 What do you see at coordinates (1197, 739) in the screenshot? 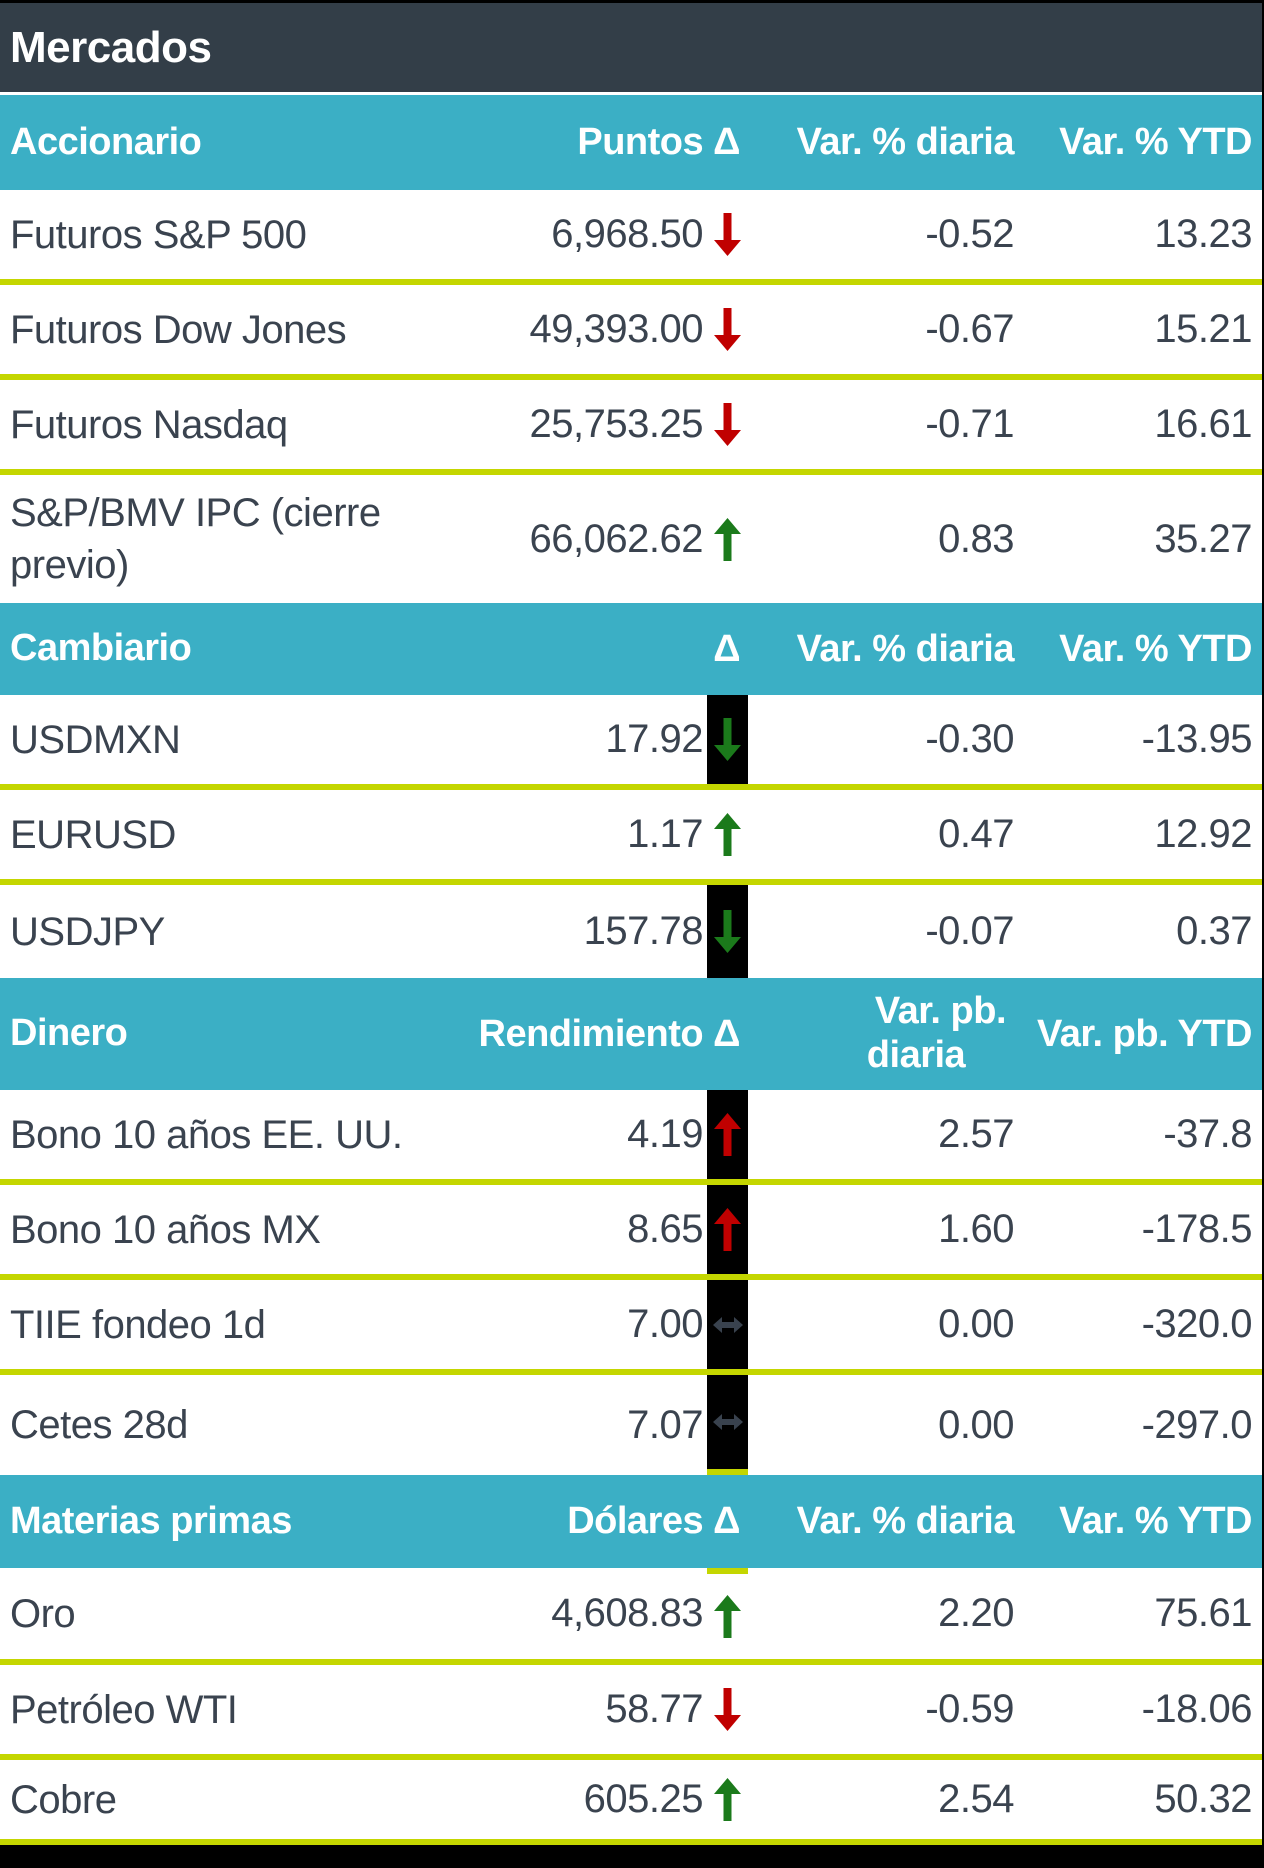
I see `ytd-change-value: -13.95` at bounding box center [1197, 739].